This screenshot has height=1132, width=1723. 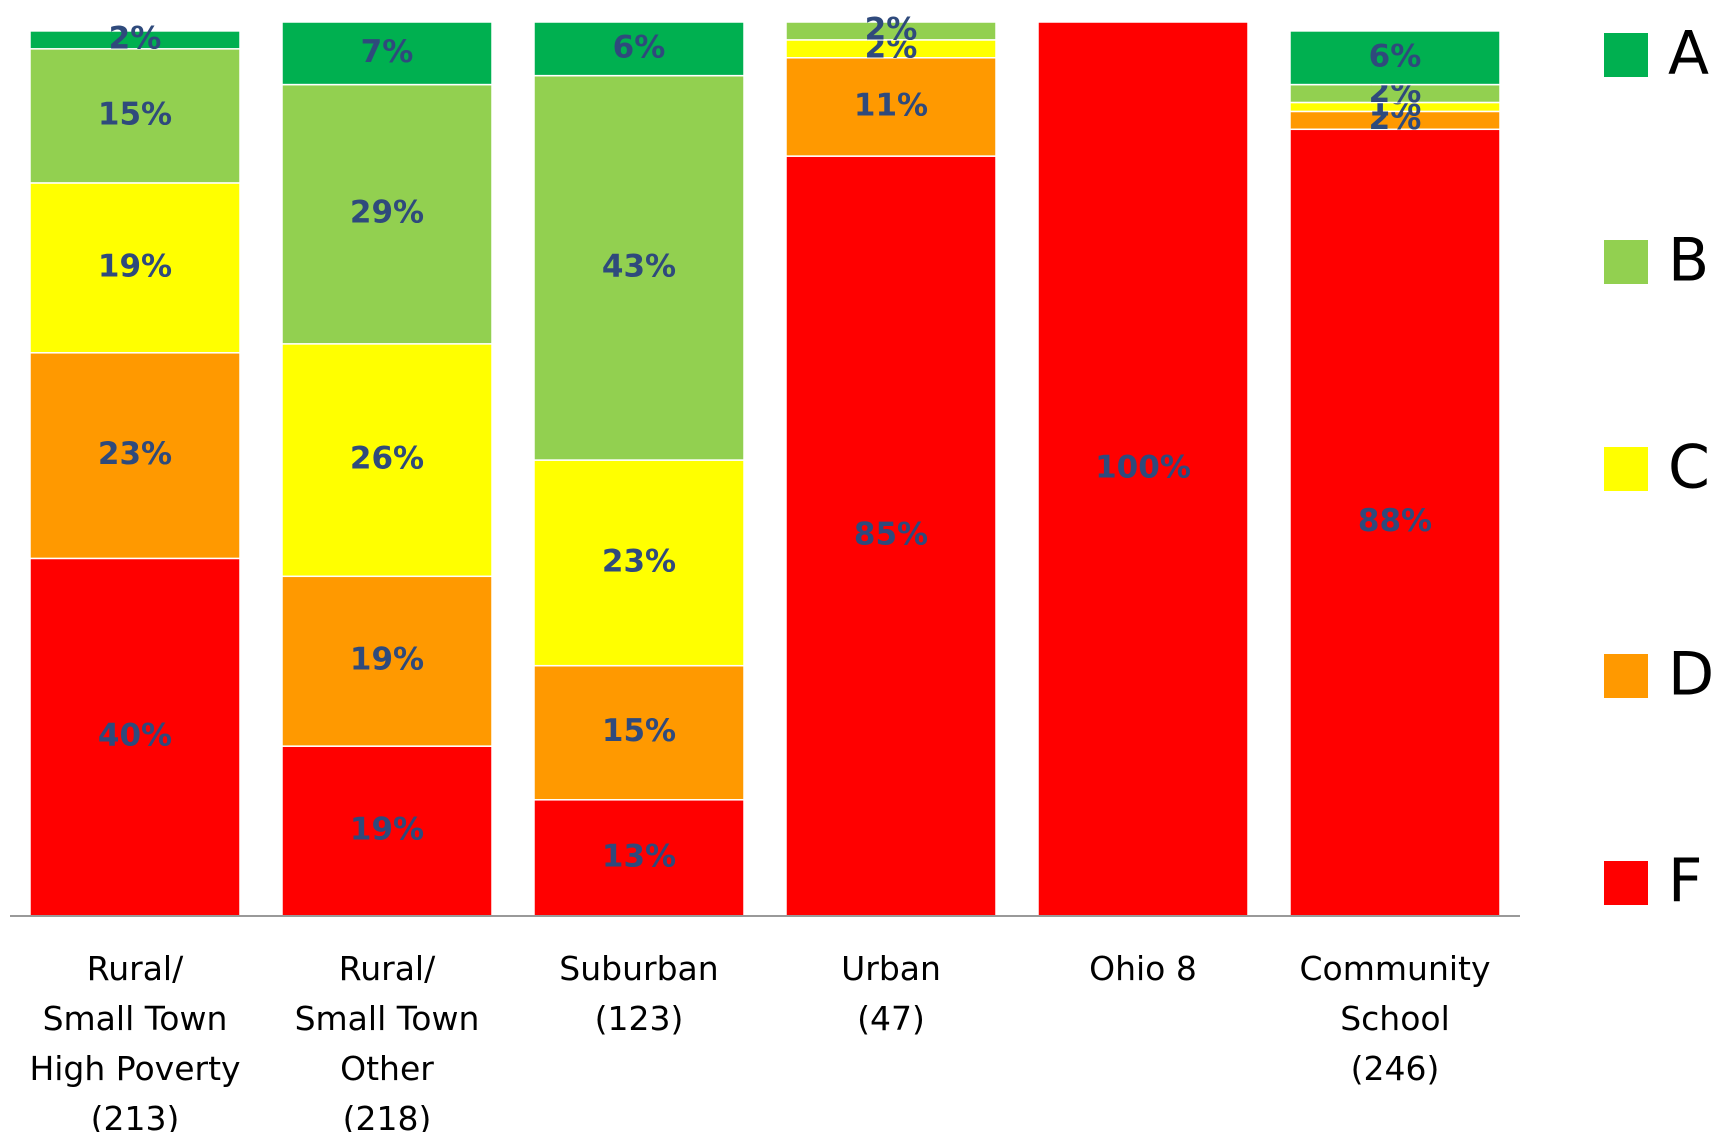 I want to click on x-tick-label-line: (47), so click(x=891, y=1018).